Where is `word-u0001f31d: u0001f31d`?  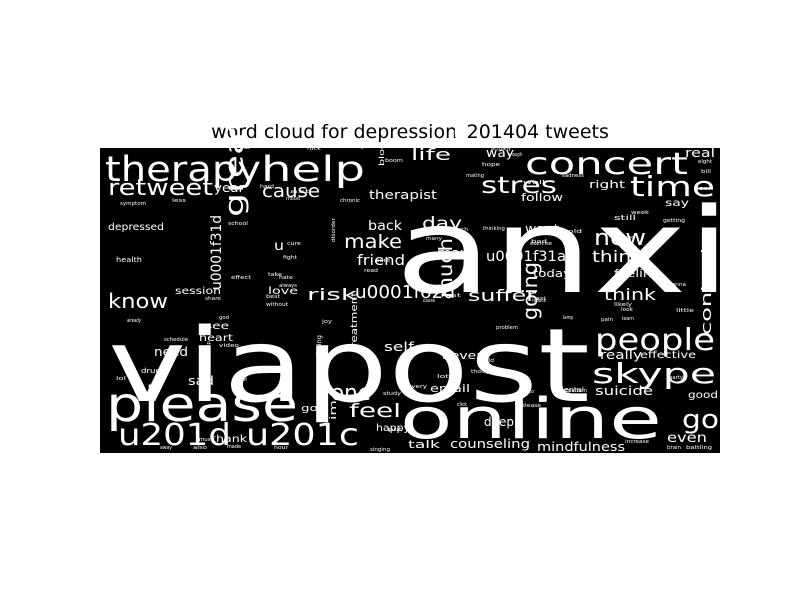
word-u0001f31d: u0001f31d is located at coordinates (217, 252).